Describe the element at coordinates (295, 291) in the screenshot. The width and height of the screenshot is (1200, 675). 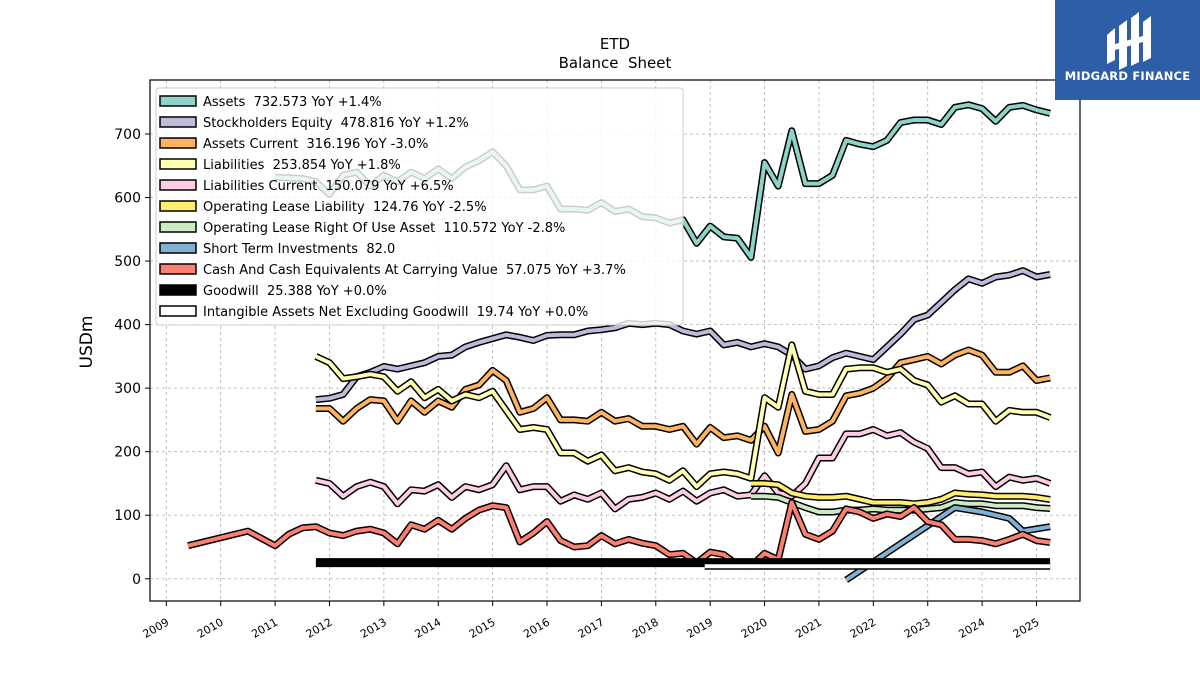
I see `legend-label: Goodwill 25.388 YoY +0.0%` at that location.